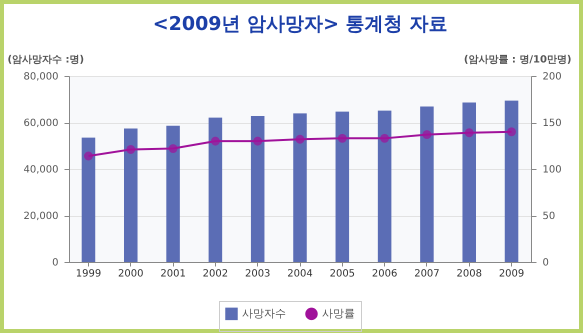 Image resolution: width=583 pixels, height=333 pixels. What do you see at coordinates (552, 77) in the screenshot?
I see `y2-tick-label: 200` at bounding box center [552, 77].